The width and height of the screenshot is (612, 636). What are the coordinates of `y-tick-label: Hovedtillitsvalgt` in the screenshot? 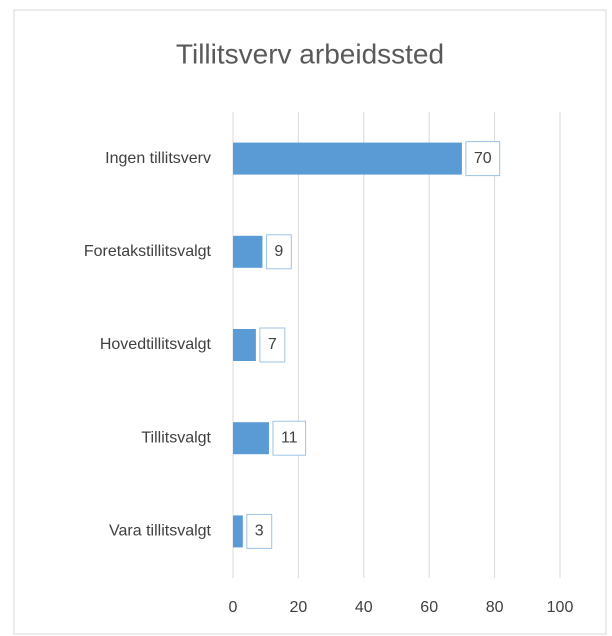 It's located at (156, 344).